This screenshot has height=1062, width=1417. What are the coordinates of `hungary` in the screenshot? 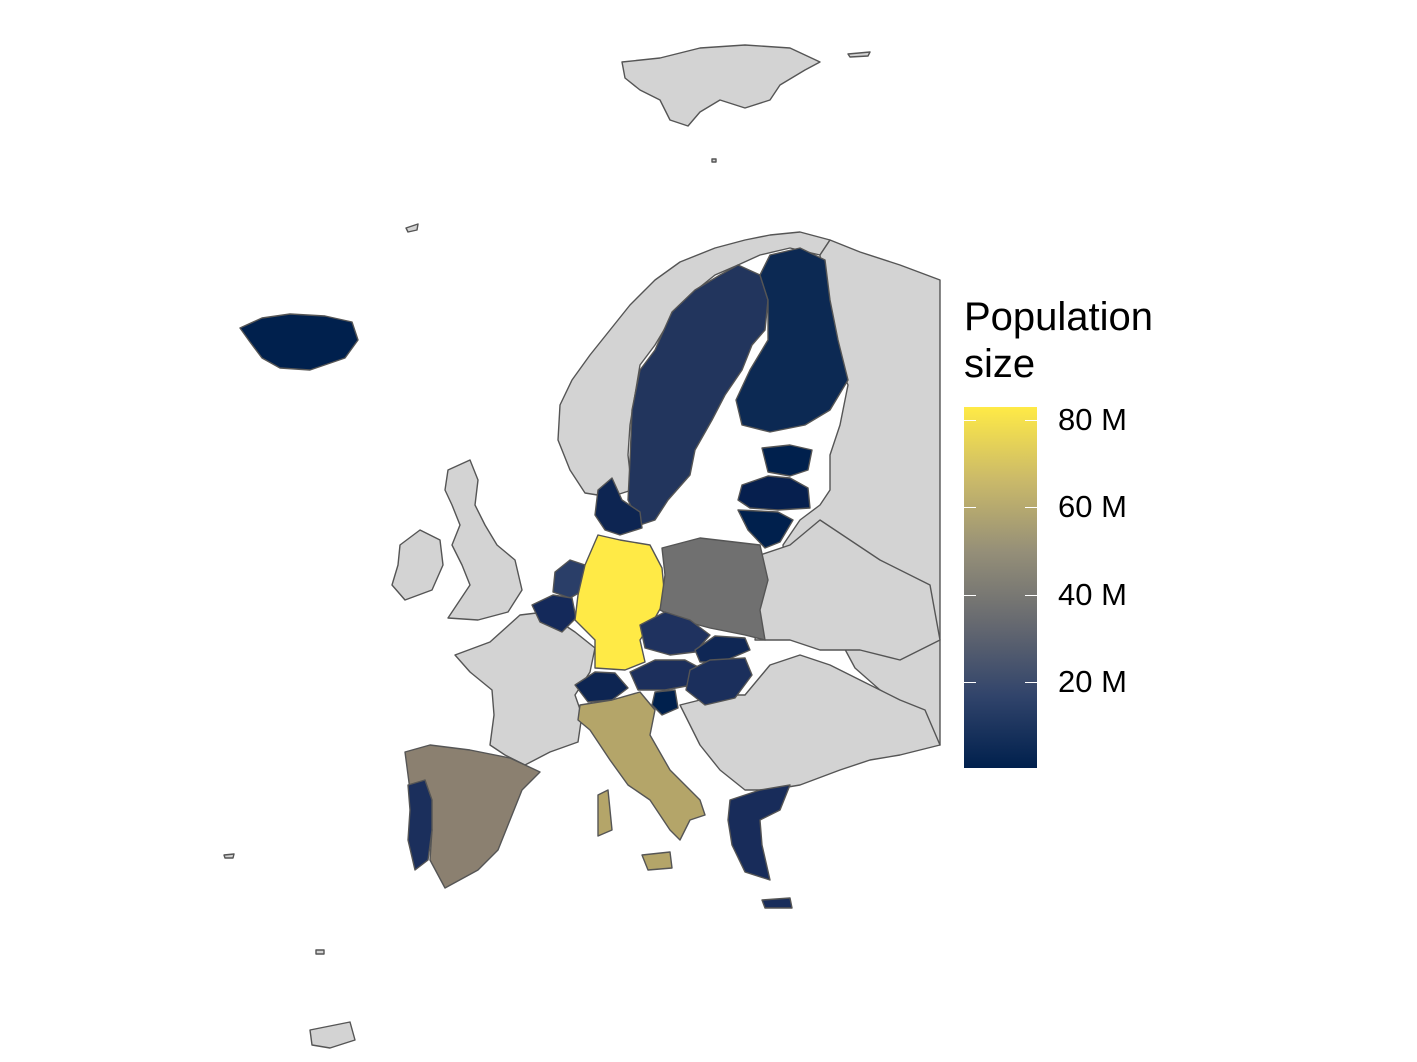 It's located at (719, 681).